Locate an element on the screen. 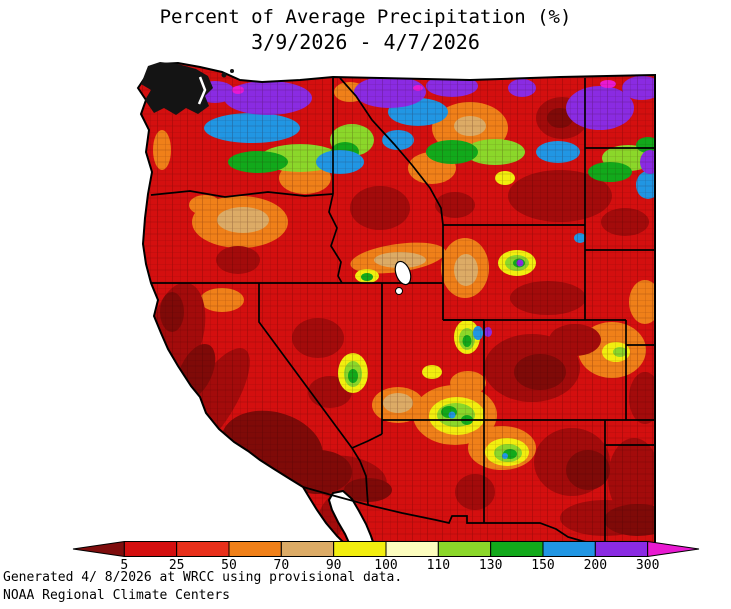 The height and width of the screenshot is (609, 731). olympic-peninsula-dark-area is located at coordinates (187, 88).